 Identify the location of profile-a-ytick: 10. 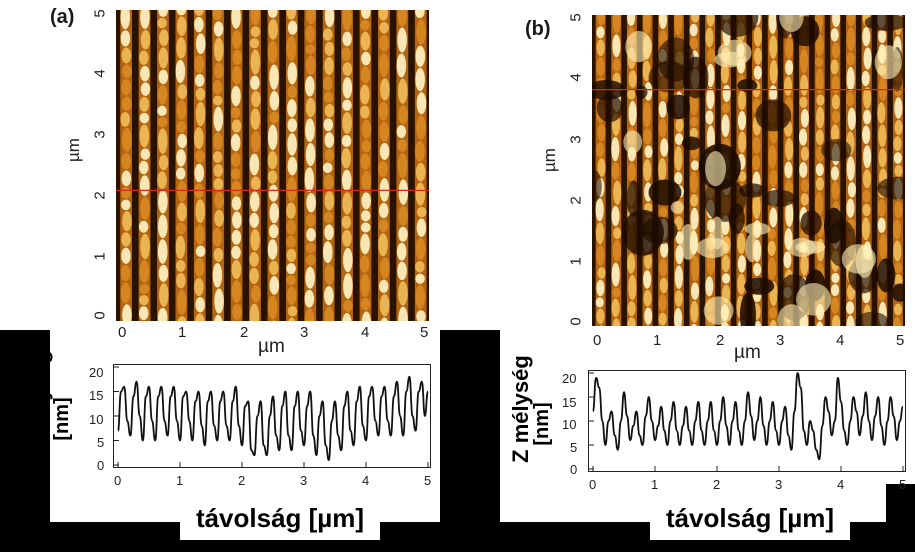
(96, 419).